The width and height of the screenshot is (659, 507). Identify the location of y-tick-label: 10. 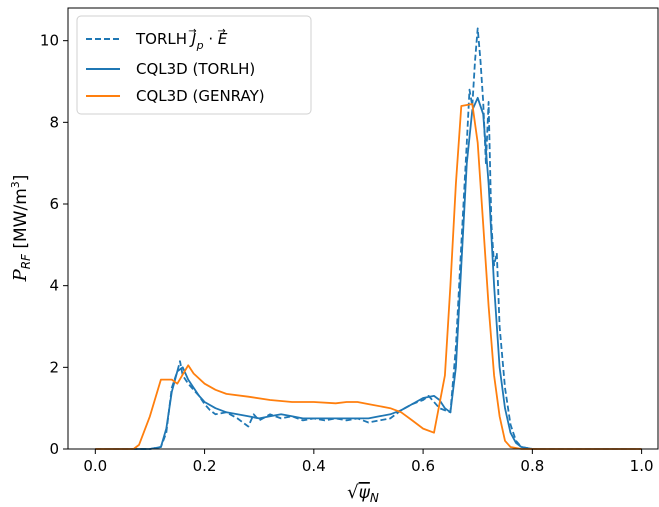
(49, 41).